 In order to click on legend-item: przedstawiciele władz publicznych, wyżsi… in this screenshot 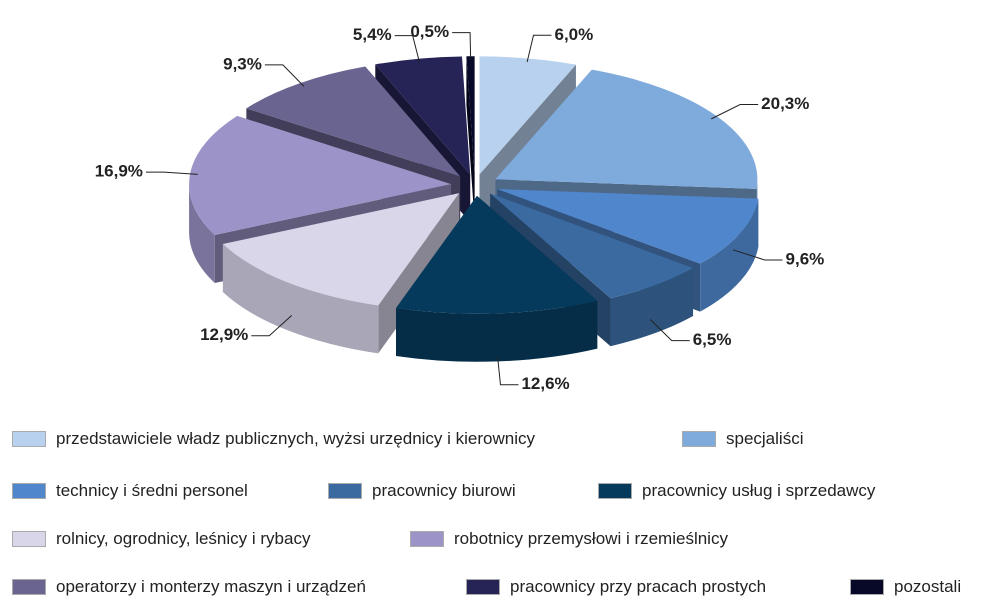, I will do `click(273, 439)`.